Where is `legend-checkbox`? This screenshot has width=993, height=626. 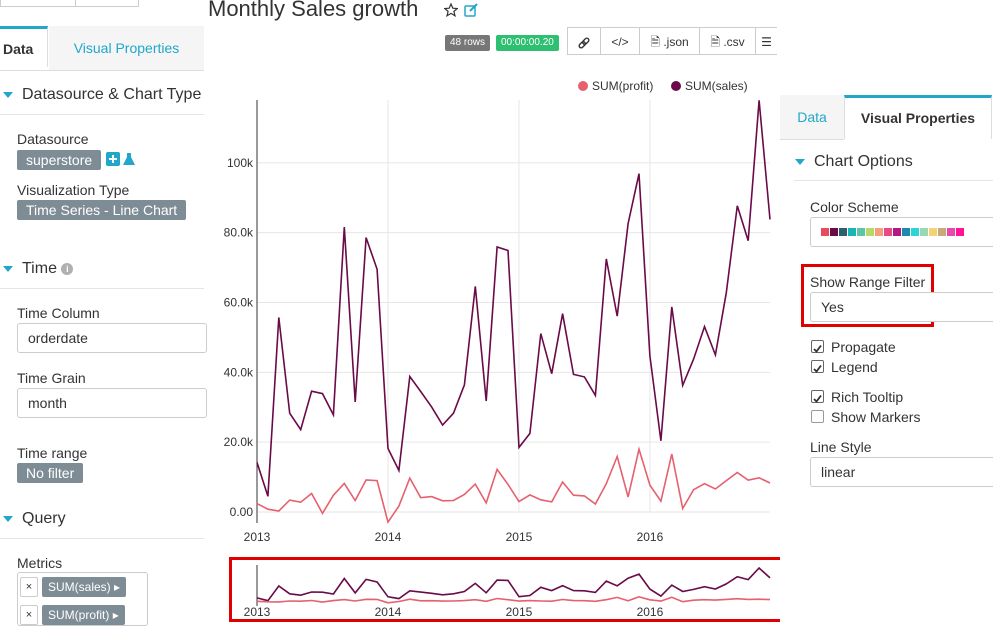
legend-checkbox is located at coordinates (817, 366).